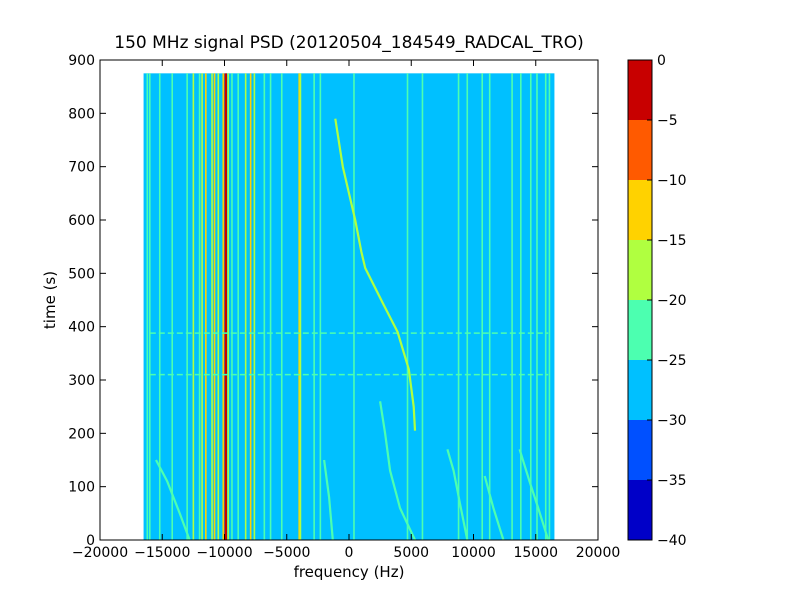  What do you see at coordinates (672, 181) in the screenshot?
I see `colorbar-tick-label: −10` at bounding box center [672, 181].